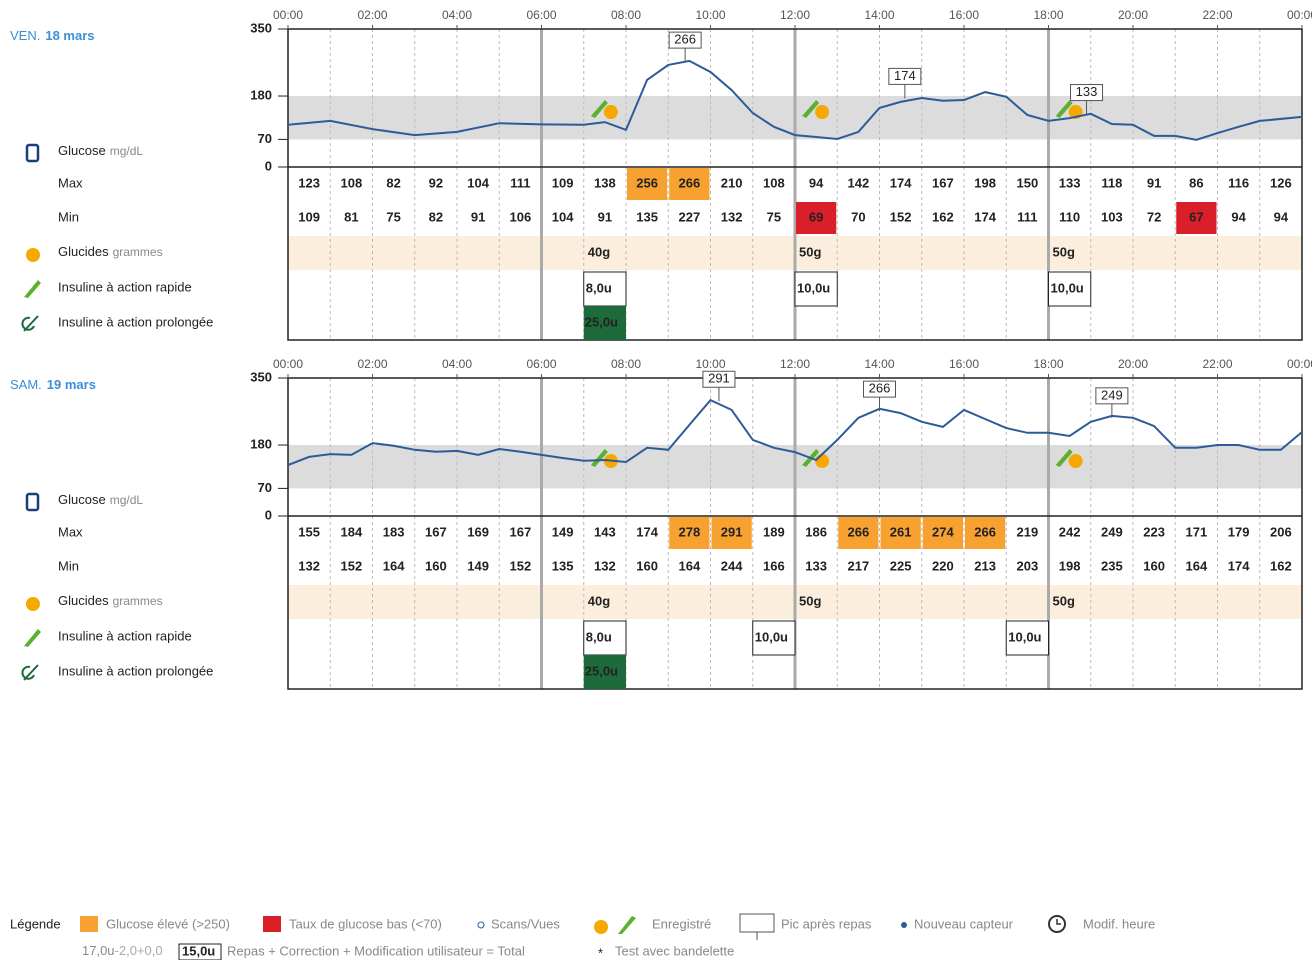  I want to click on max-value: 189, so click(774, 531).